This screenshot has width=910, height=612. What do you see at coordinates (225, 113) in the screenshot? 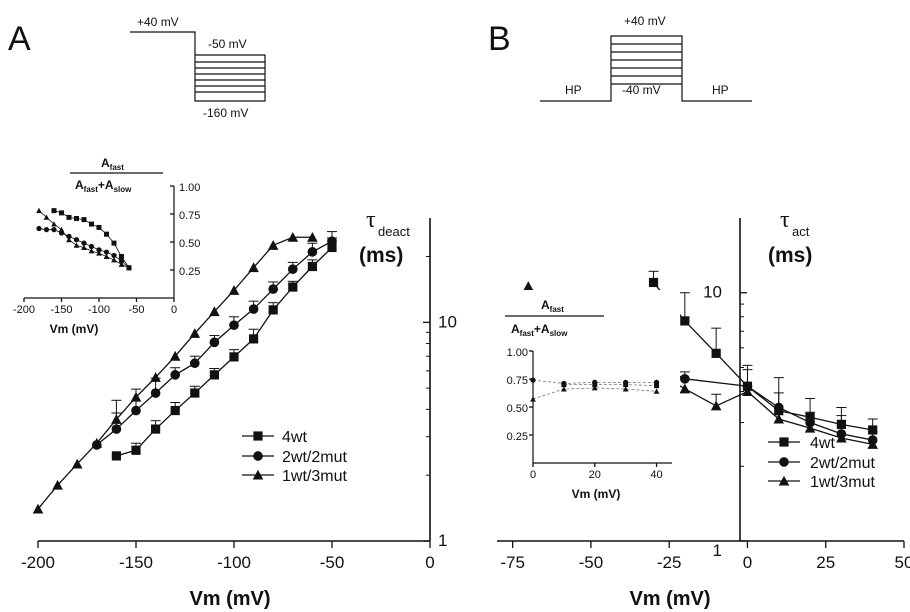
I see `protocol-a-step-low-label: -160 mV` at bounding box center [225, 113].